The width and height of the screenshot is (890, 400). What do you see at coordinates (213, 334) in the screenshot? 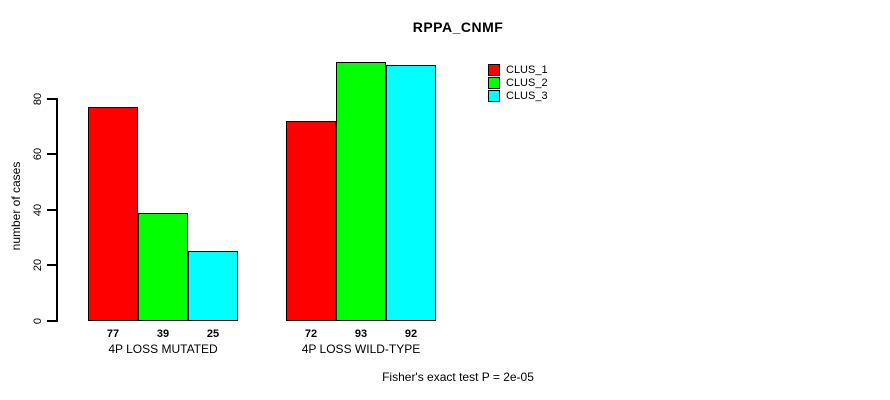
I see `bar-value-label: 25` at bounding box center [213, 334].